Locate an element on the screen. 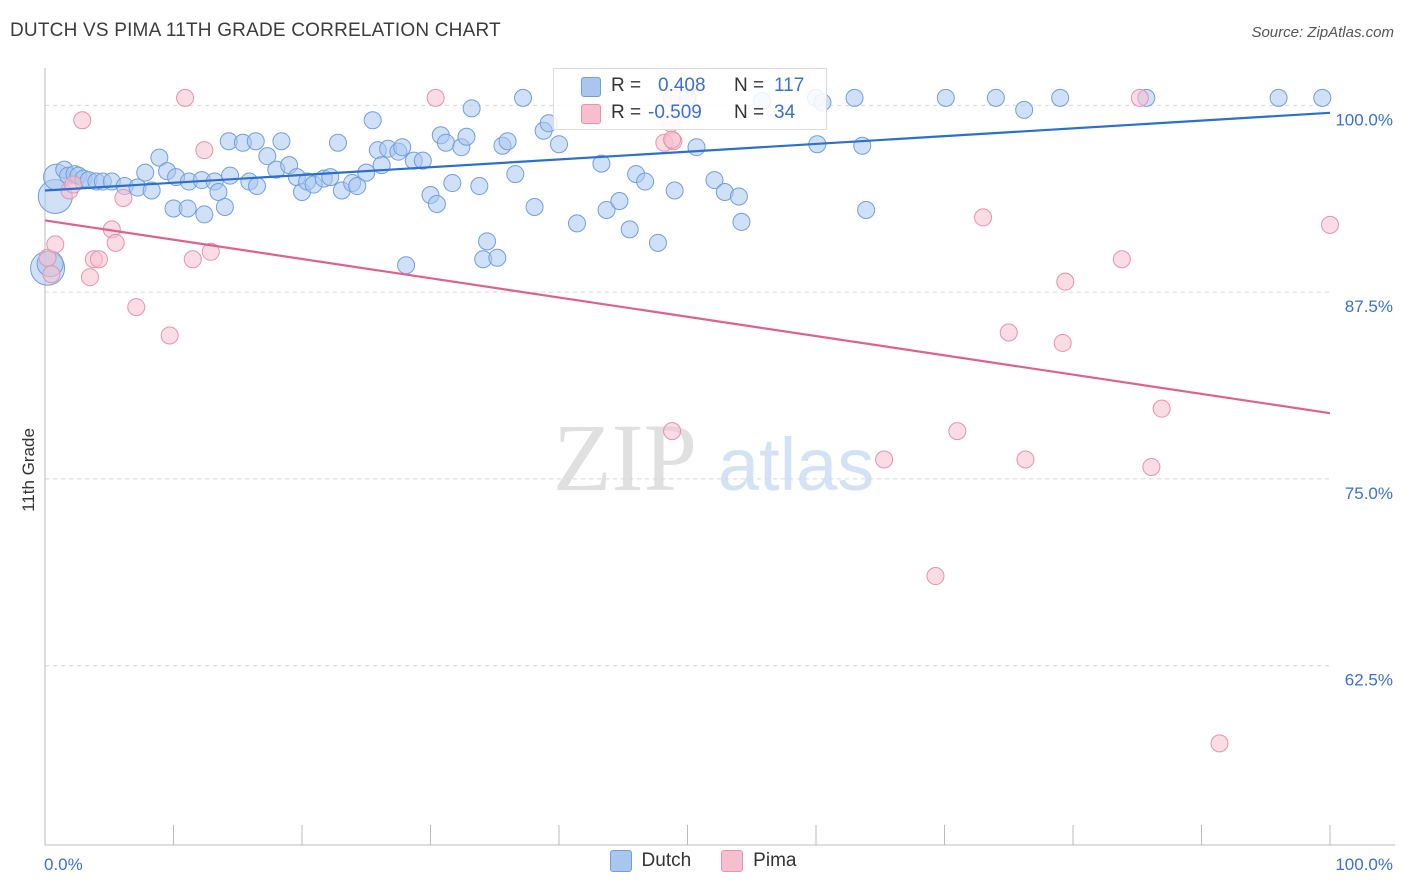 This screenshot has width=1406, height=892. y-tick-labels: 100.0% 87.5% 75.0% 62.5% is located at coordinates (1364, 399).